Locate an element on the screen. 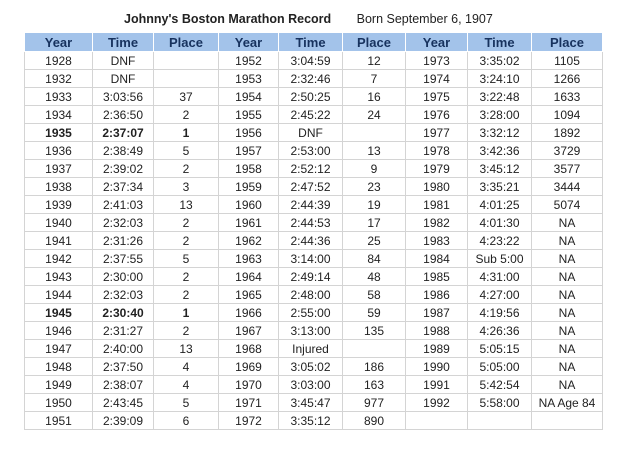 The width and height of the screenshot is (624, 452). table-cell: 1948 is located at coordinates (58, 366).